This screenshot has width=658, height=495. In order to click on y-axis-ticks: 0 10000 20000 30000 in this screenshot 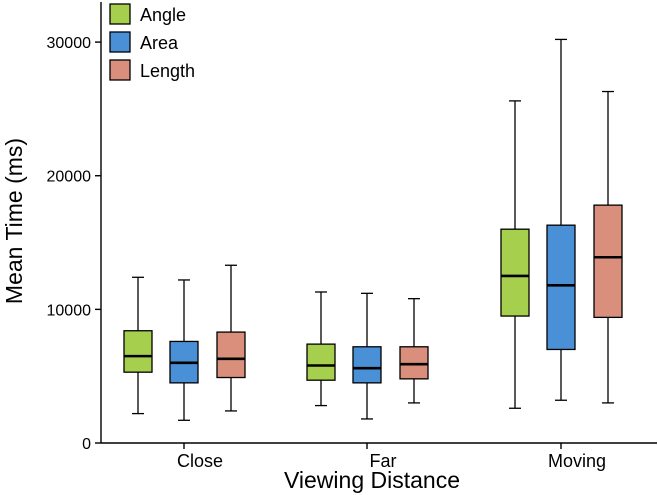, I will do `click(74, 244)`.